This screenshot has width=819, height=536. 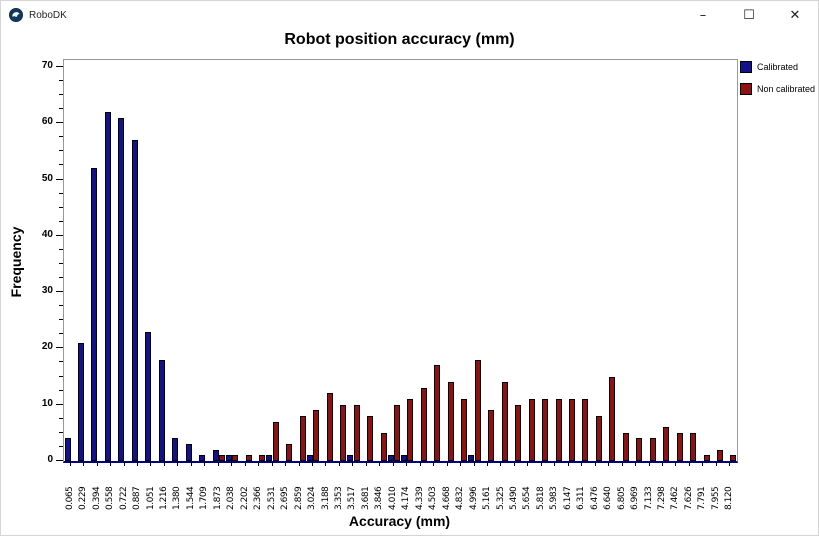 What do you see at coordinates (47, 234) in the screenshot?
I see `y-tick-label: 40` at bounding box center [47, 234].